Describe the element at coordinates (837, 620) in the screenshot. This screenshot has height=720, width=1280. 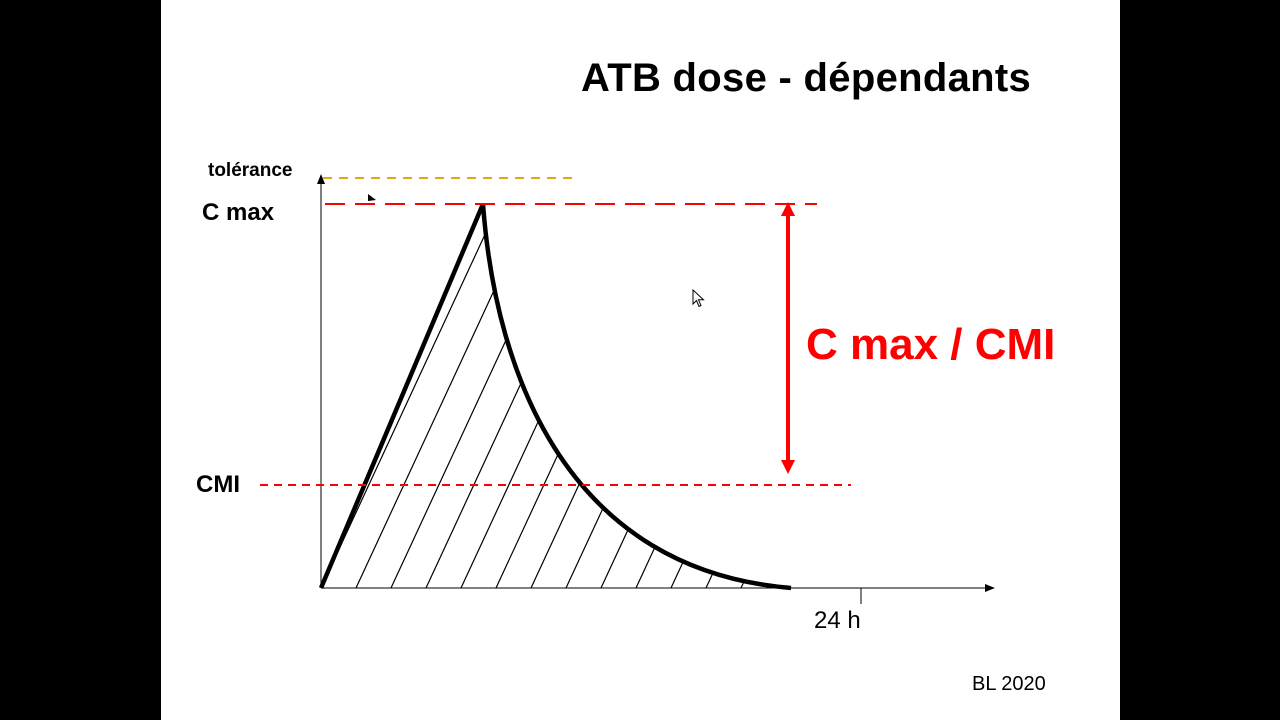
I see `time-label-24h: 24 h` at that location.